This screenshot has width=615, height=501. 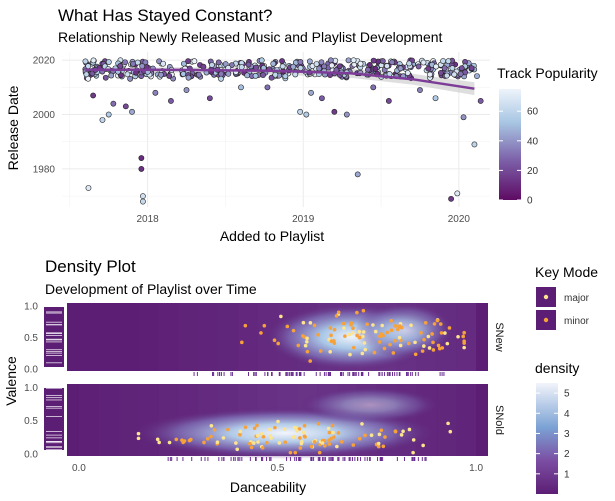 I want to click on bottom-x-tick-label: 0.0, so click(x=79, y=468).